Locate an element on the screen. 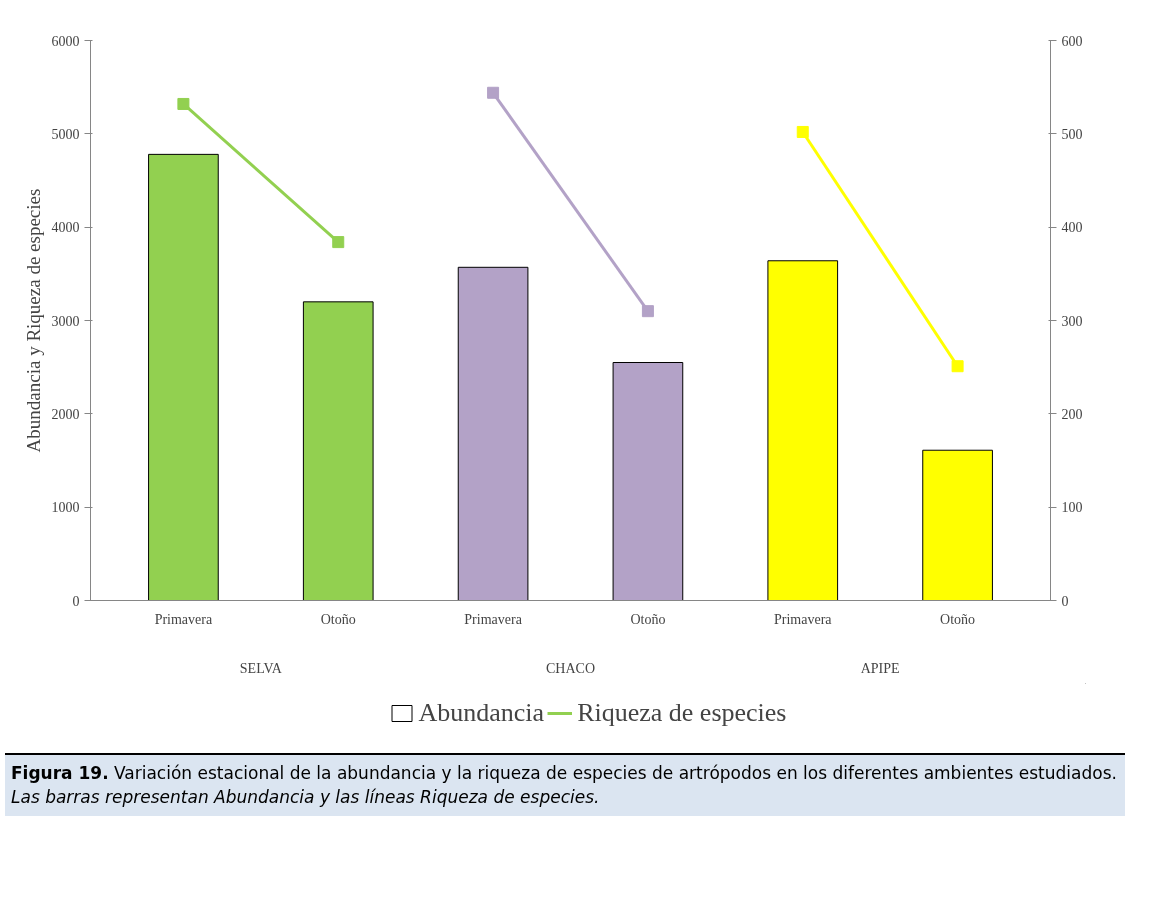  text: Las barras representan Abundancia y las líneas Riqueza de especies. is located at coordinates (305, 797).